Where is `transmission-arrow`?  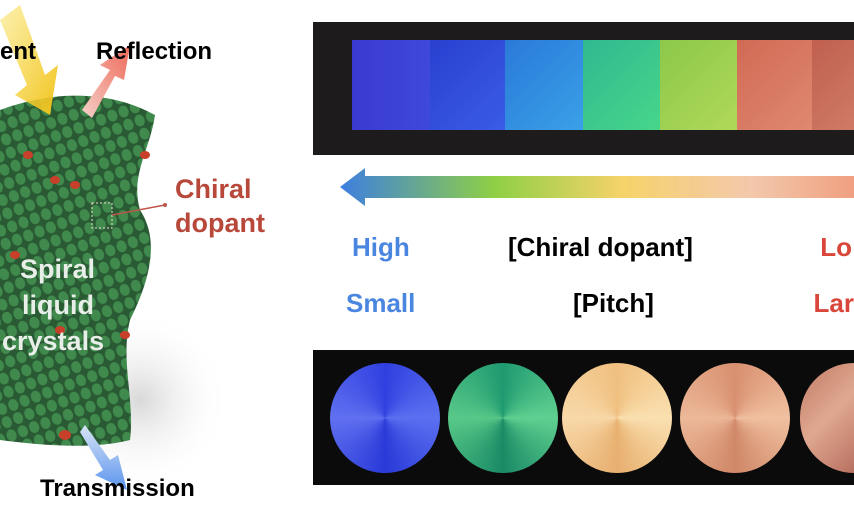
transmission-arrow is located at coordinates (103, 457).